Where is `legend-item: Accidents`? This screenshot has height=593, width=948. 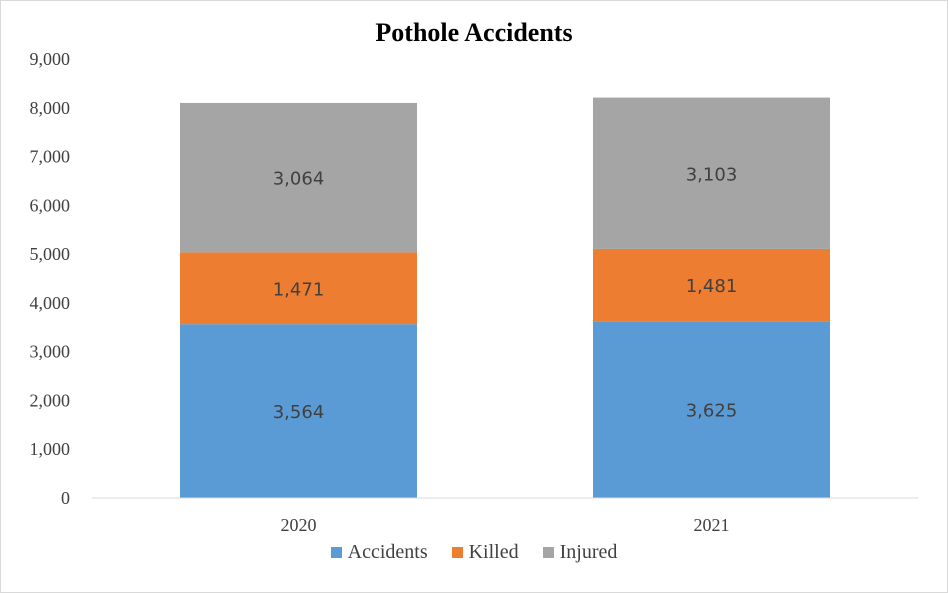 legend-item: Accidents is located at coordinates (379, 552).